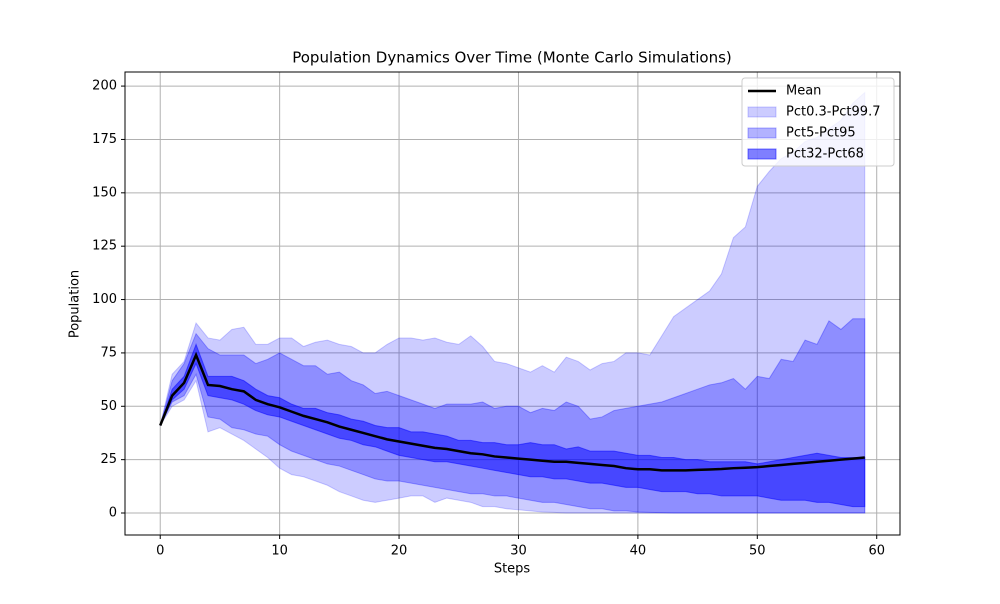 The image size is (1000, 604). I want to click on legend-label: Pct5-Pct95, so click(821, 133).